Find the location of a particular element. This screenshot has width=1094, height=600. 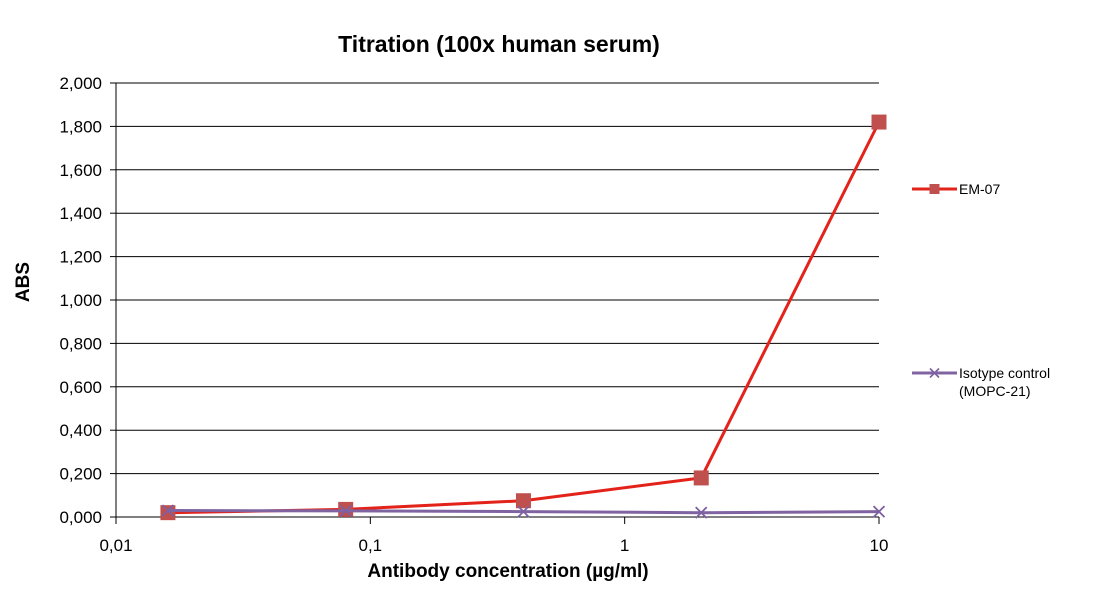

y-tick-label: 0,000 is located at coordinates (80, 517).